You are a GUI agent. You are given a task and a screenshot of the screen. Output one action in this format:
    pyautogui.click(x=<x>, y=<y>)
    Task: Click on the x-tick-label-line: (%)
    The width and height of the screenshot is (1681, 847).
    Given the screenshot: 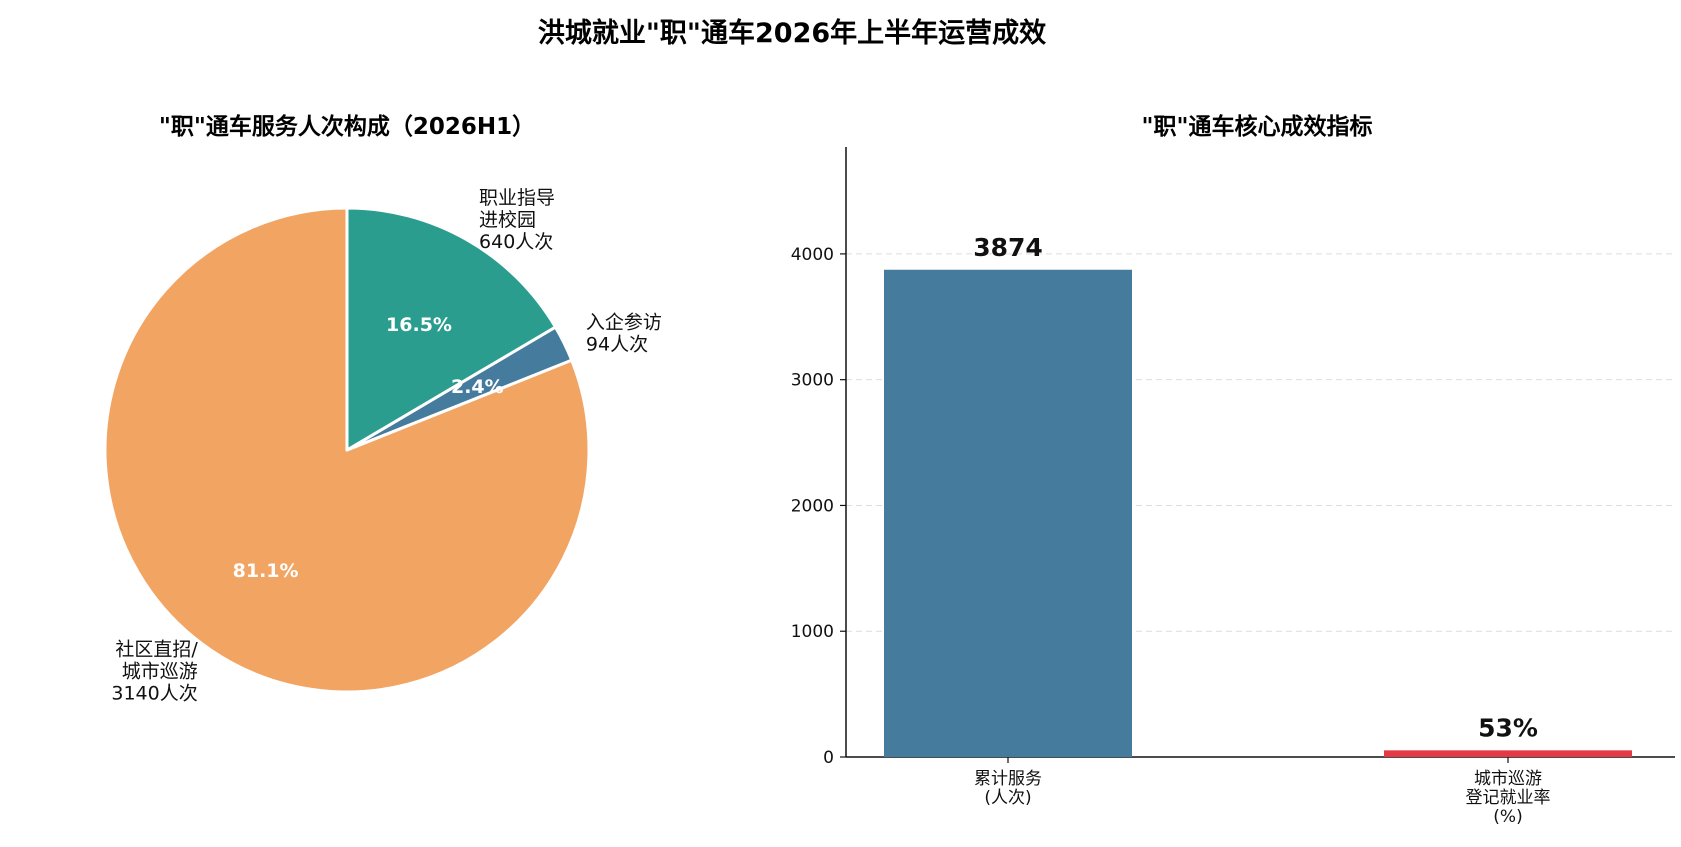 What is the action you would take?
    pyautogui.click(x=1507, y=817)
    